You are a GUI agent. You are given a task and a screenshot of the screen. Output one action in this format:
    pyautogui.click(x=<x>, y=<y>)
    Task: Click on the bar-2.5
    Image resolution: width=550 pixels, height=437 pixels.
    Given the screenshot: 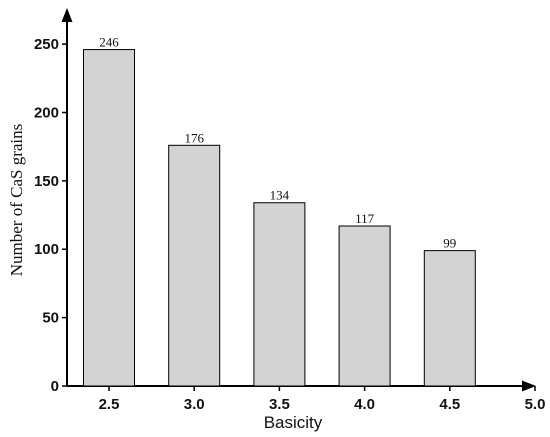 What is the action you would take?
    pyautogui.click(x=109, y=218)
    